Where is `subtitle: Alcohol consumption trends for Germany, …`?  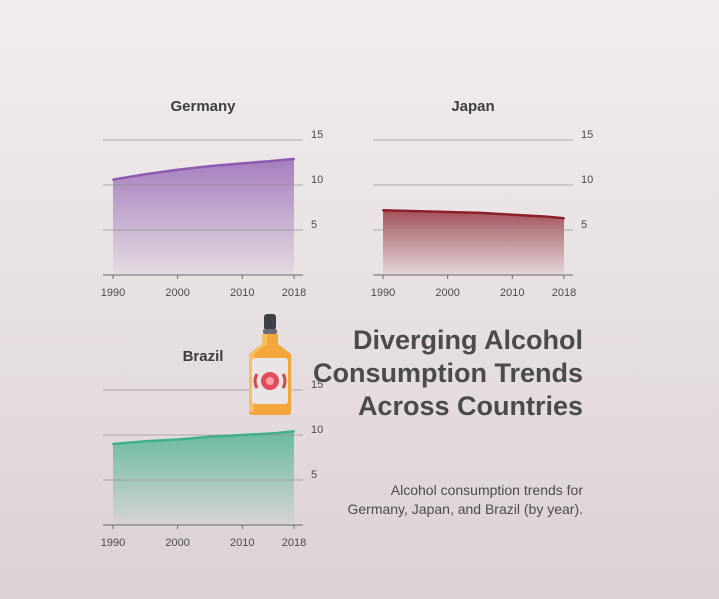
subtitle: Alcohol consumption trends for Germany, … is located at coordinates (465, 499).